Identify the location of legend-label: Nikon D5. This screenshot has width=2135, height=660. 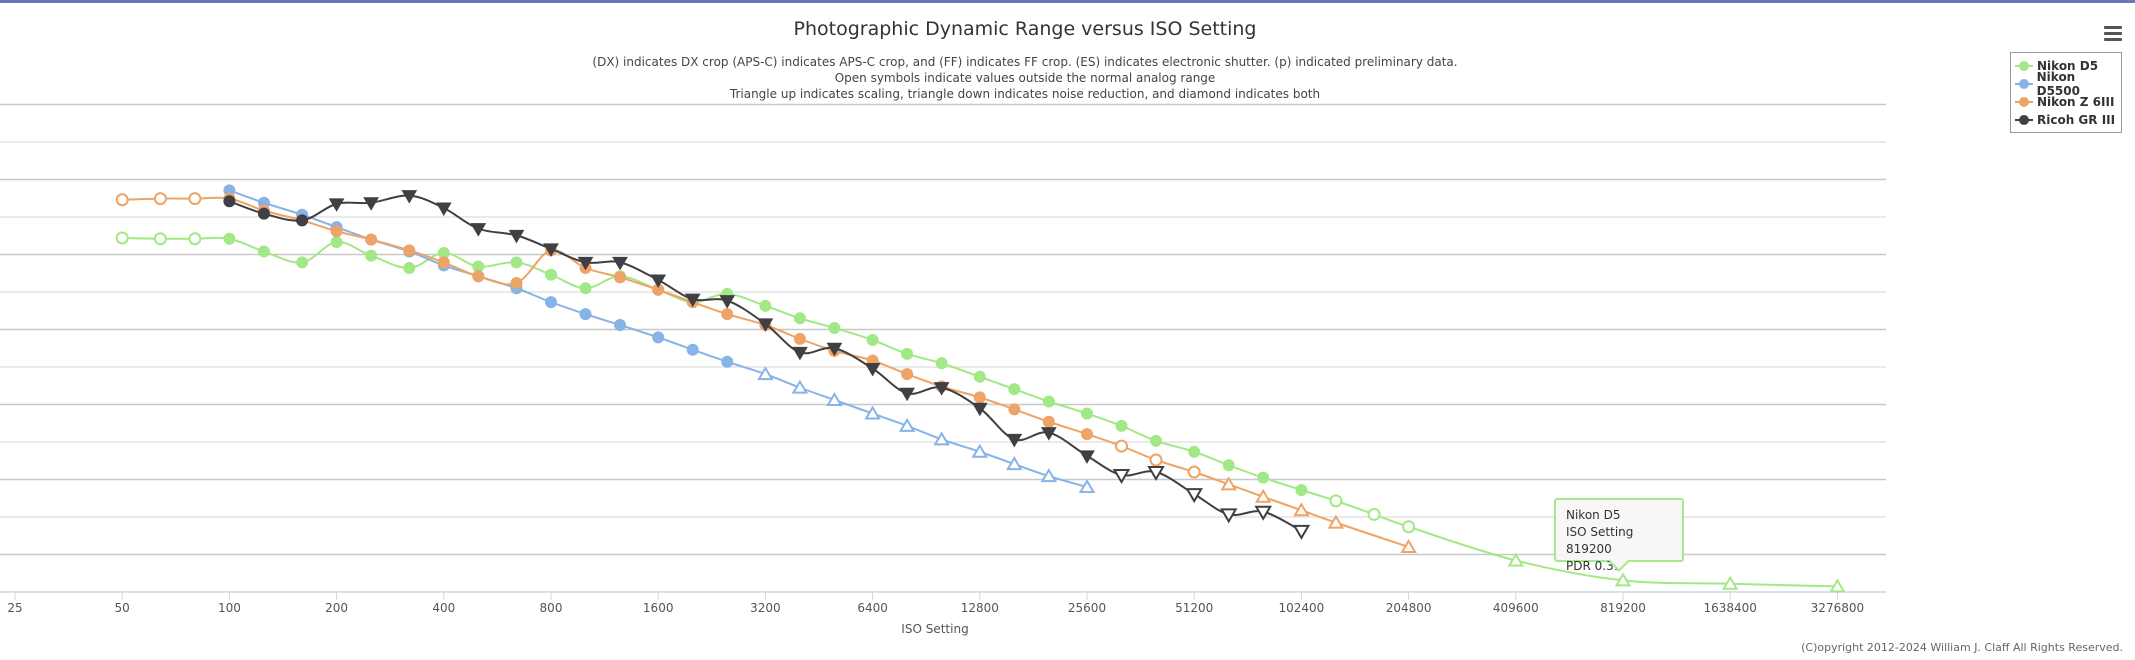
(2068, 66).